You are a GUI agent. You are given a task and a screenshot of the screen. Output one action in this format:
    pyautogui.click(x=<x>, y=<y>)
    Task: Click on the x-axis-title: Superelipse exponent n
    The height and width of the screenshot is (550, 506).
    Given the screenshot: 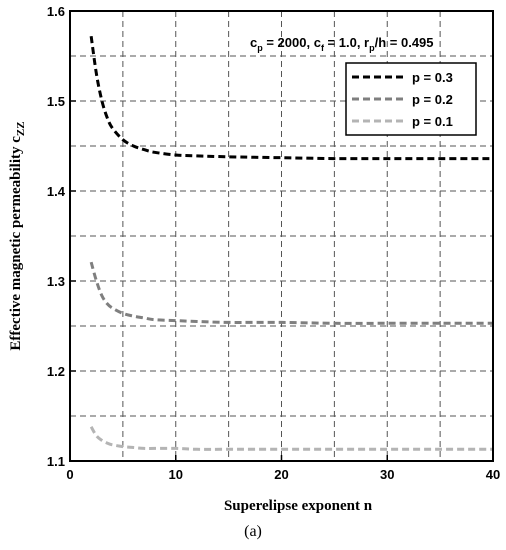 What is the action you would take?
    pyautogui.click(x=298, y=506)
    